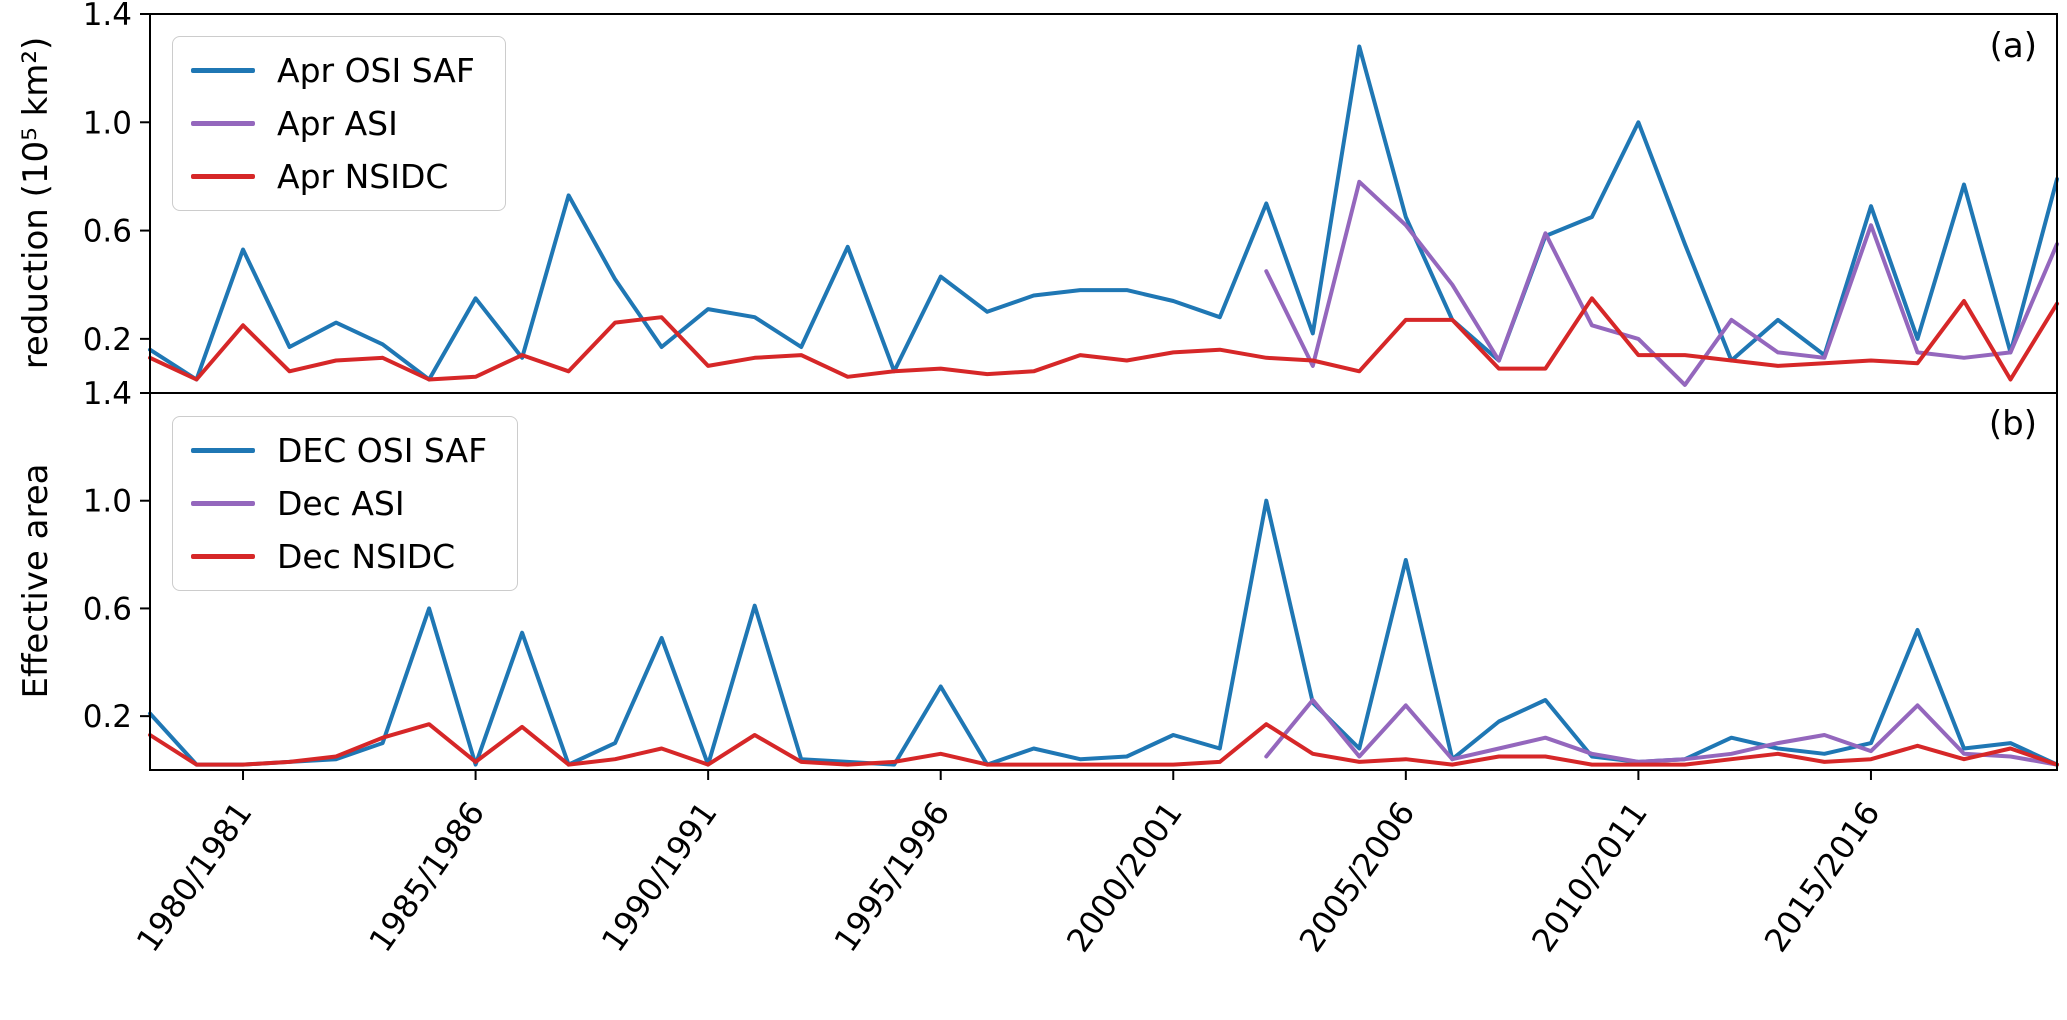  Describe the element at coordinates (2012, 424) in the screenshot. I see `panel-label-b: (b)` at that location.